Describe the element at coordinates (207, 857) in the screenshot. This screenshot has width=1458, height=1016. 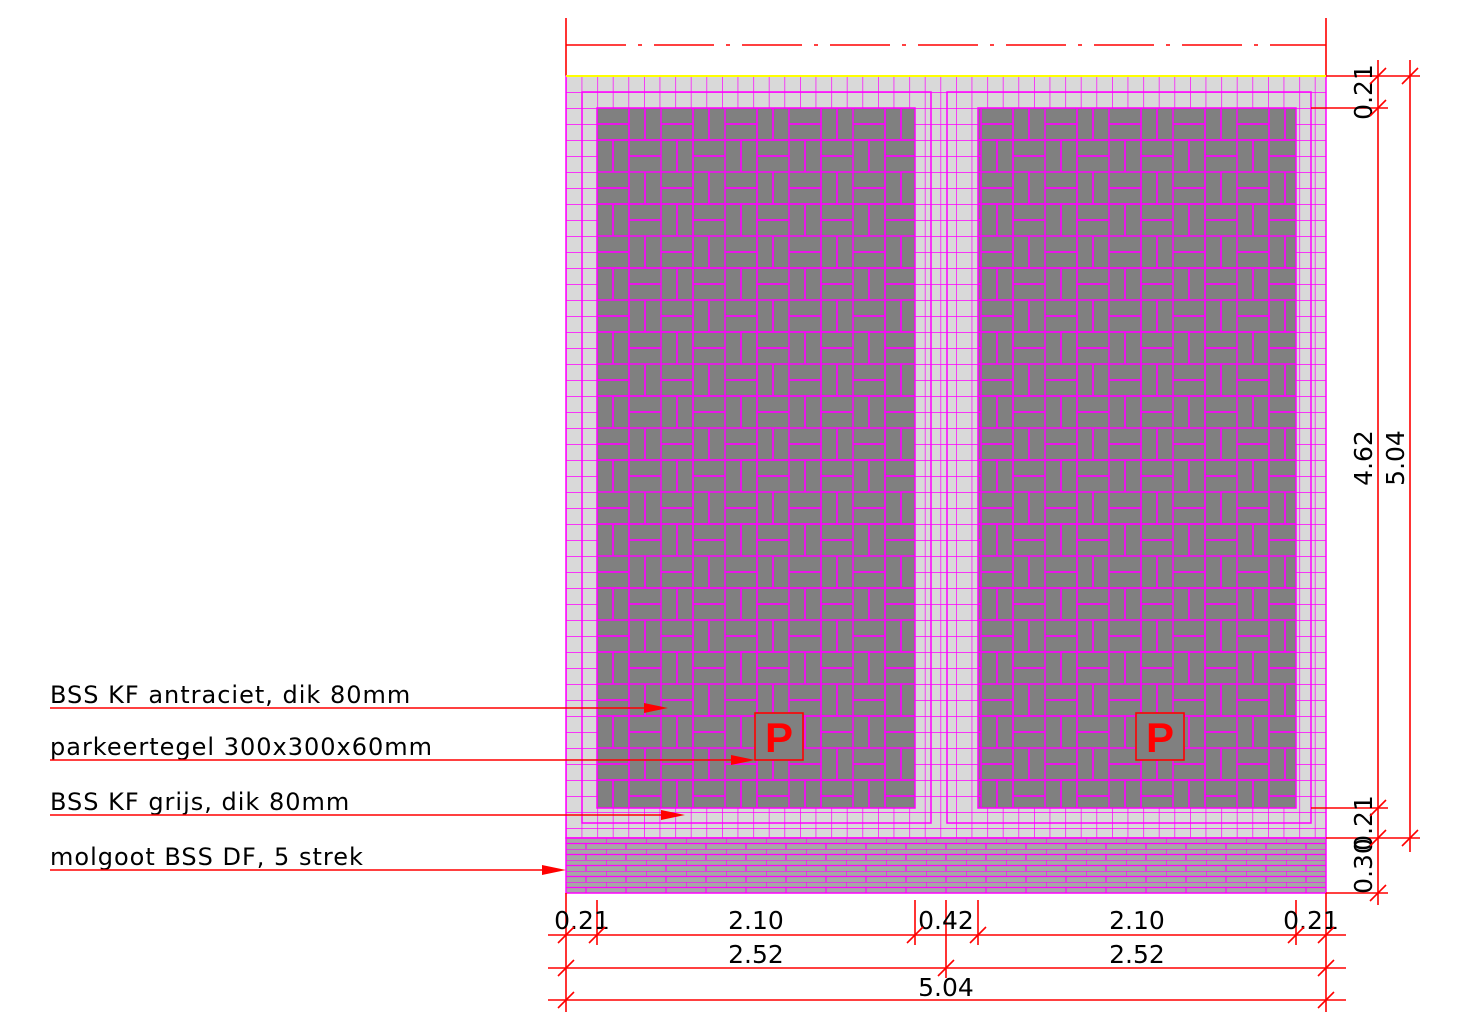
I see `material-label: molgoot BSS DF, 5 strek` at that location.